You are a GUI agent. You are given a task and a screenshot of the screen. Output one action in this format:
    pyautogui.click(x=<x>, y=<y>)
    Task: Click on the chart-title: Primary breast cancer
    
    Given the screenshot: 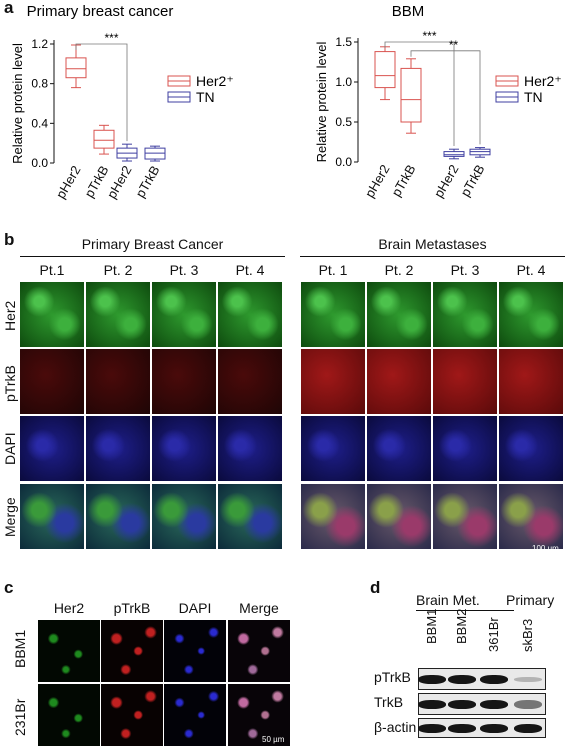 What is the action you would take?
    pyautogui.click(x=100, y=11)
    